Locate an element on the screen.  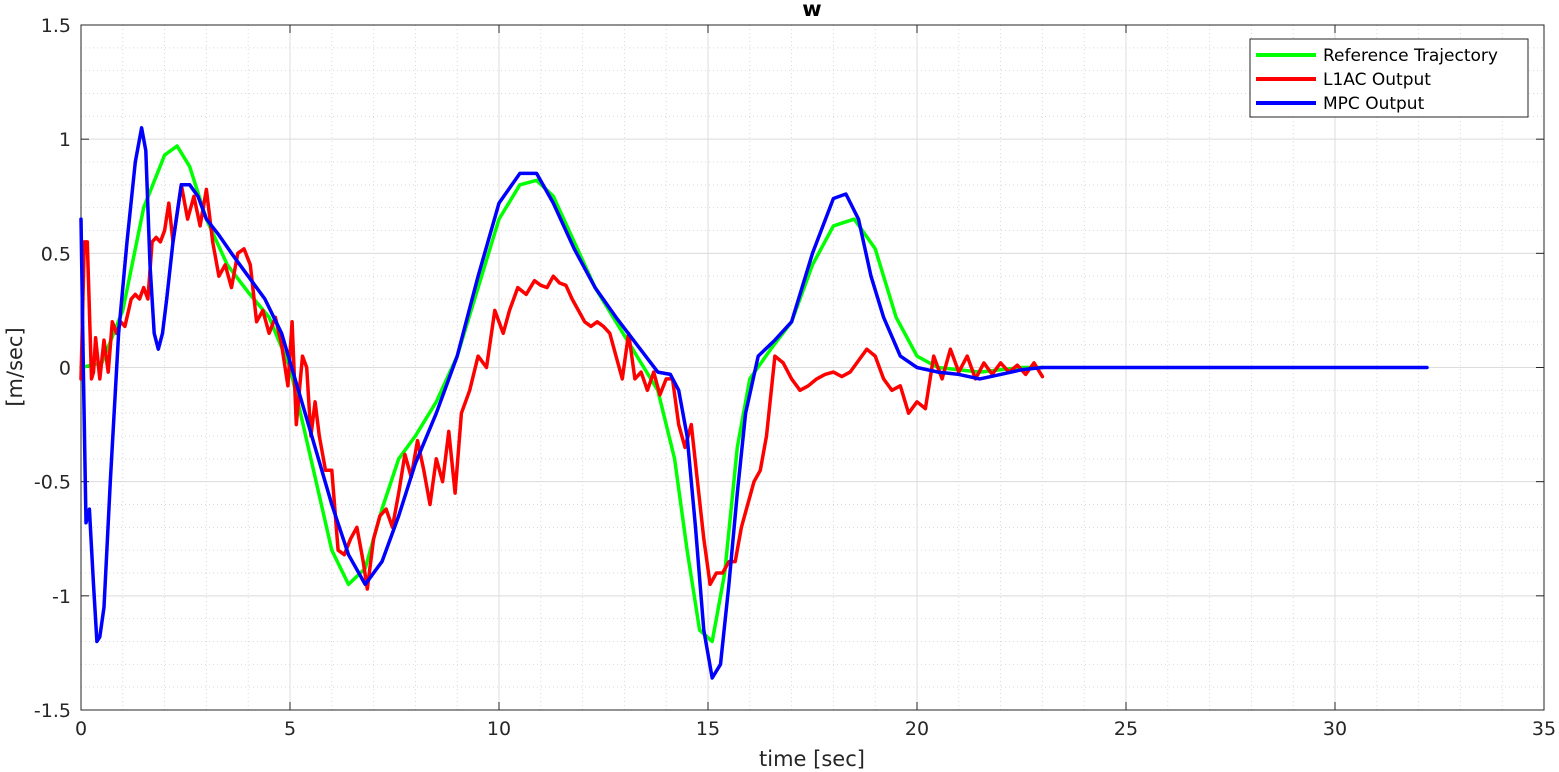
chart-title: w is located at coordinates (811, 10).